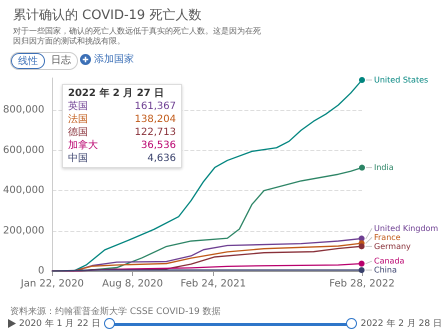  What do you see at coordinates (393, 246) in the screenshot?
I see `series-label: Germany` at bounding box center [393, 246].